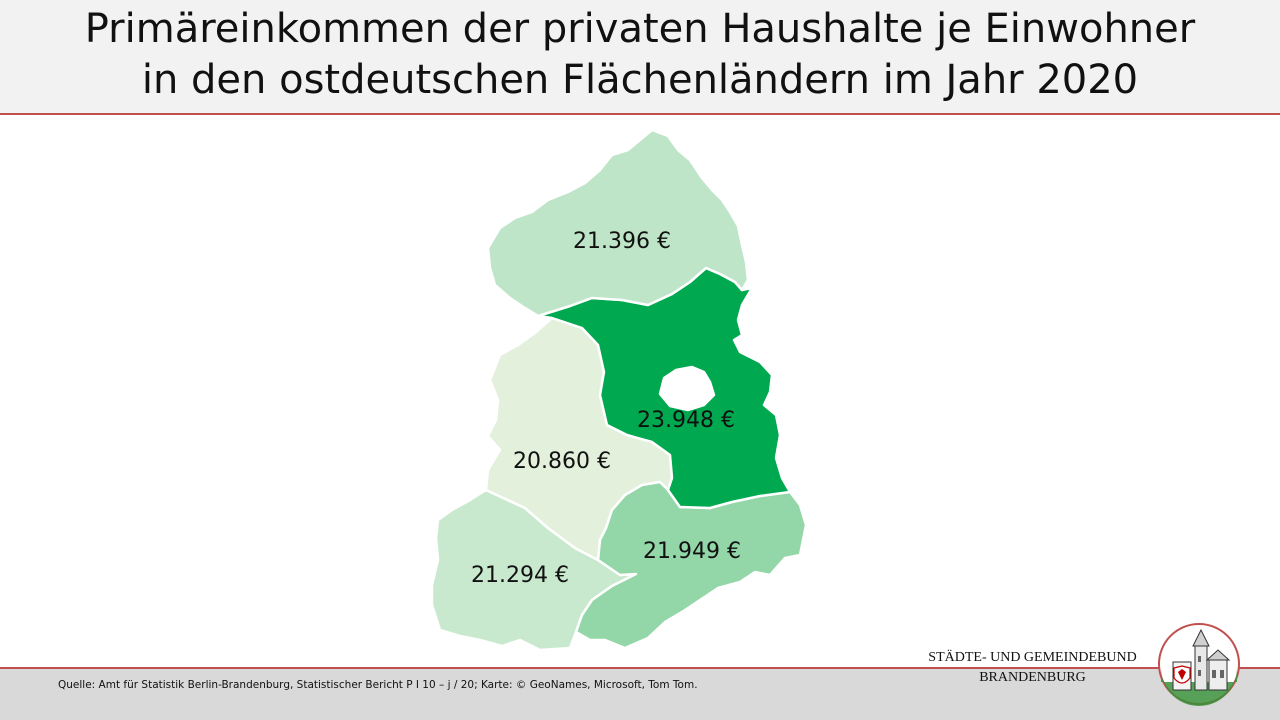 The height and width of the screenshot is (720, 1280). I want to click on organization-line-1: STÄDTE- UND GEMEINDEBUND, so click(1032, 657).